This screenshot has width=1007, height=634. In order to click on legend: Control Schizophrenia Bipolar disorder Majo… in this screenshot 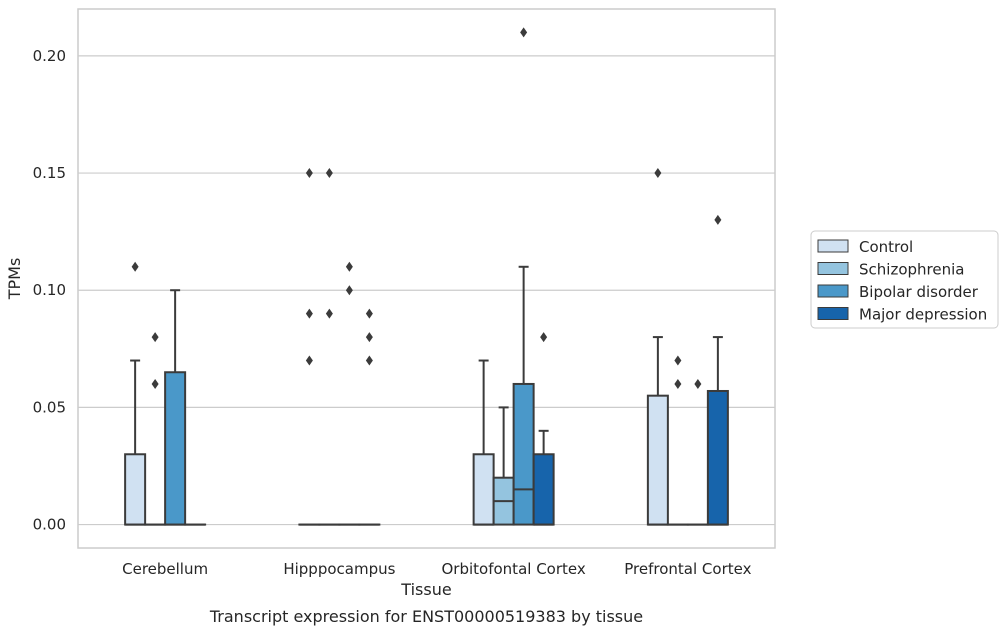, I will do `click(904, 279)`.